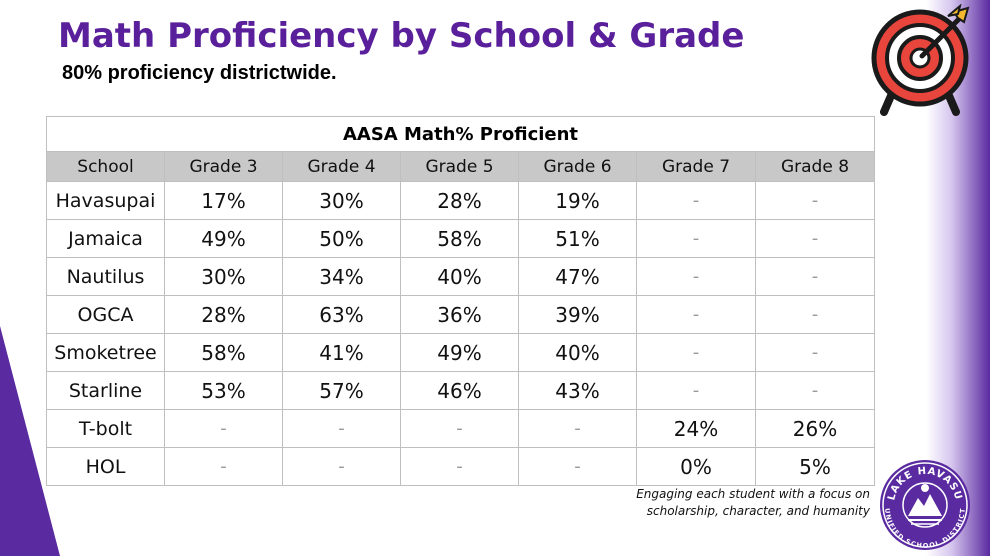 The width and height of the screenshot is (990, 556). I want to click on table-row: OGCA 28% 63% 36% 39% - -, so click(461, 314).